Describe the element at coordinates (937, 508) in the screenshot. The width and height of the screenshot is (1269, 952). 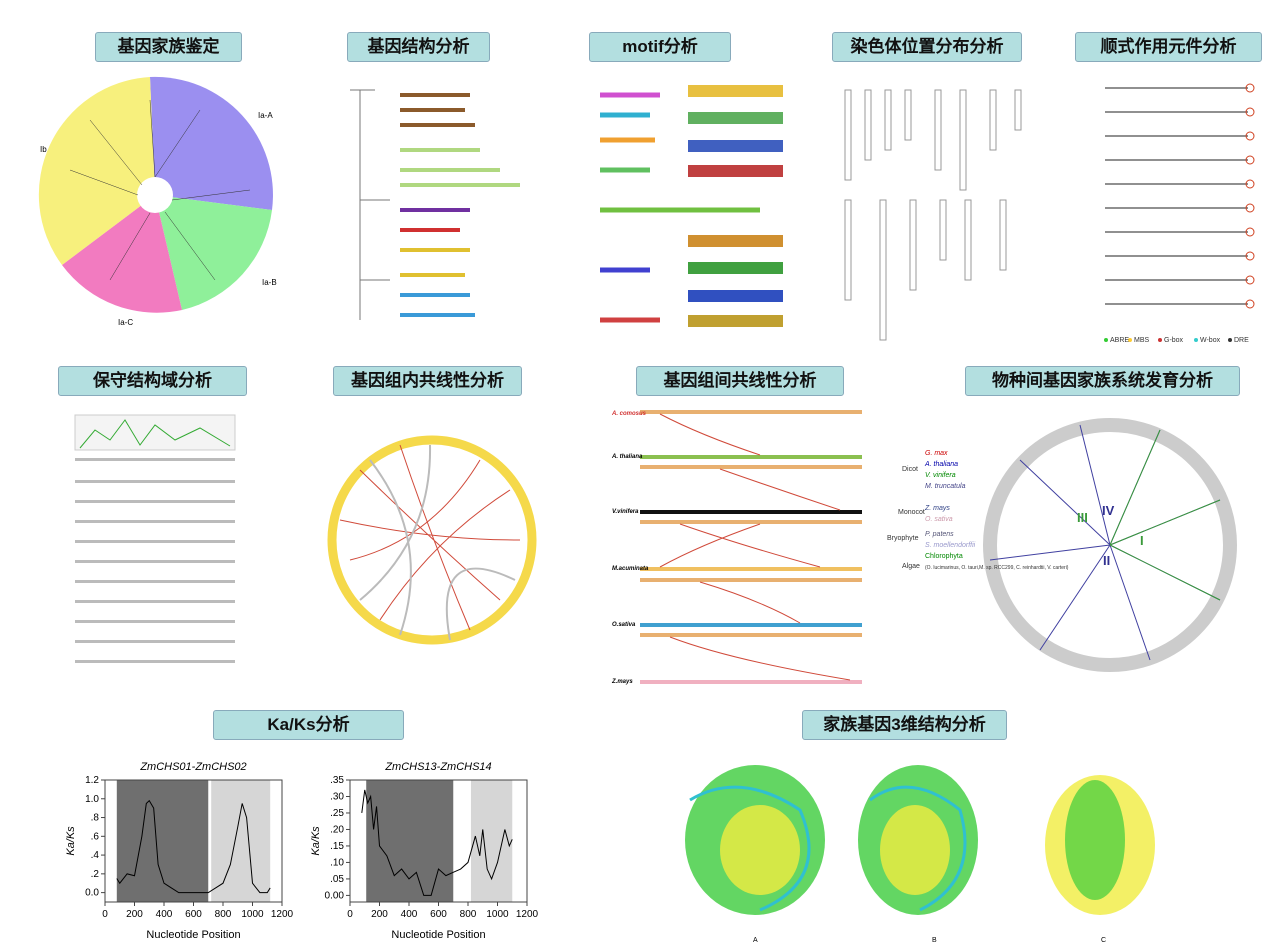
I see `legend-label: Z. mays` at that location.